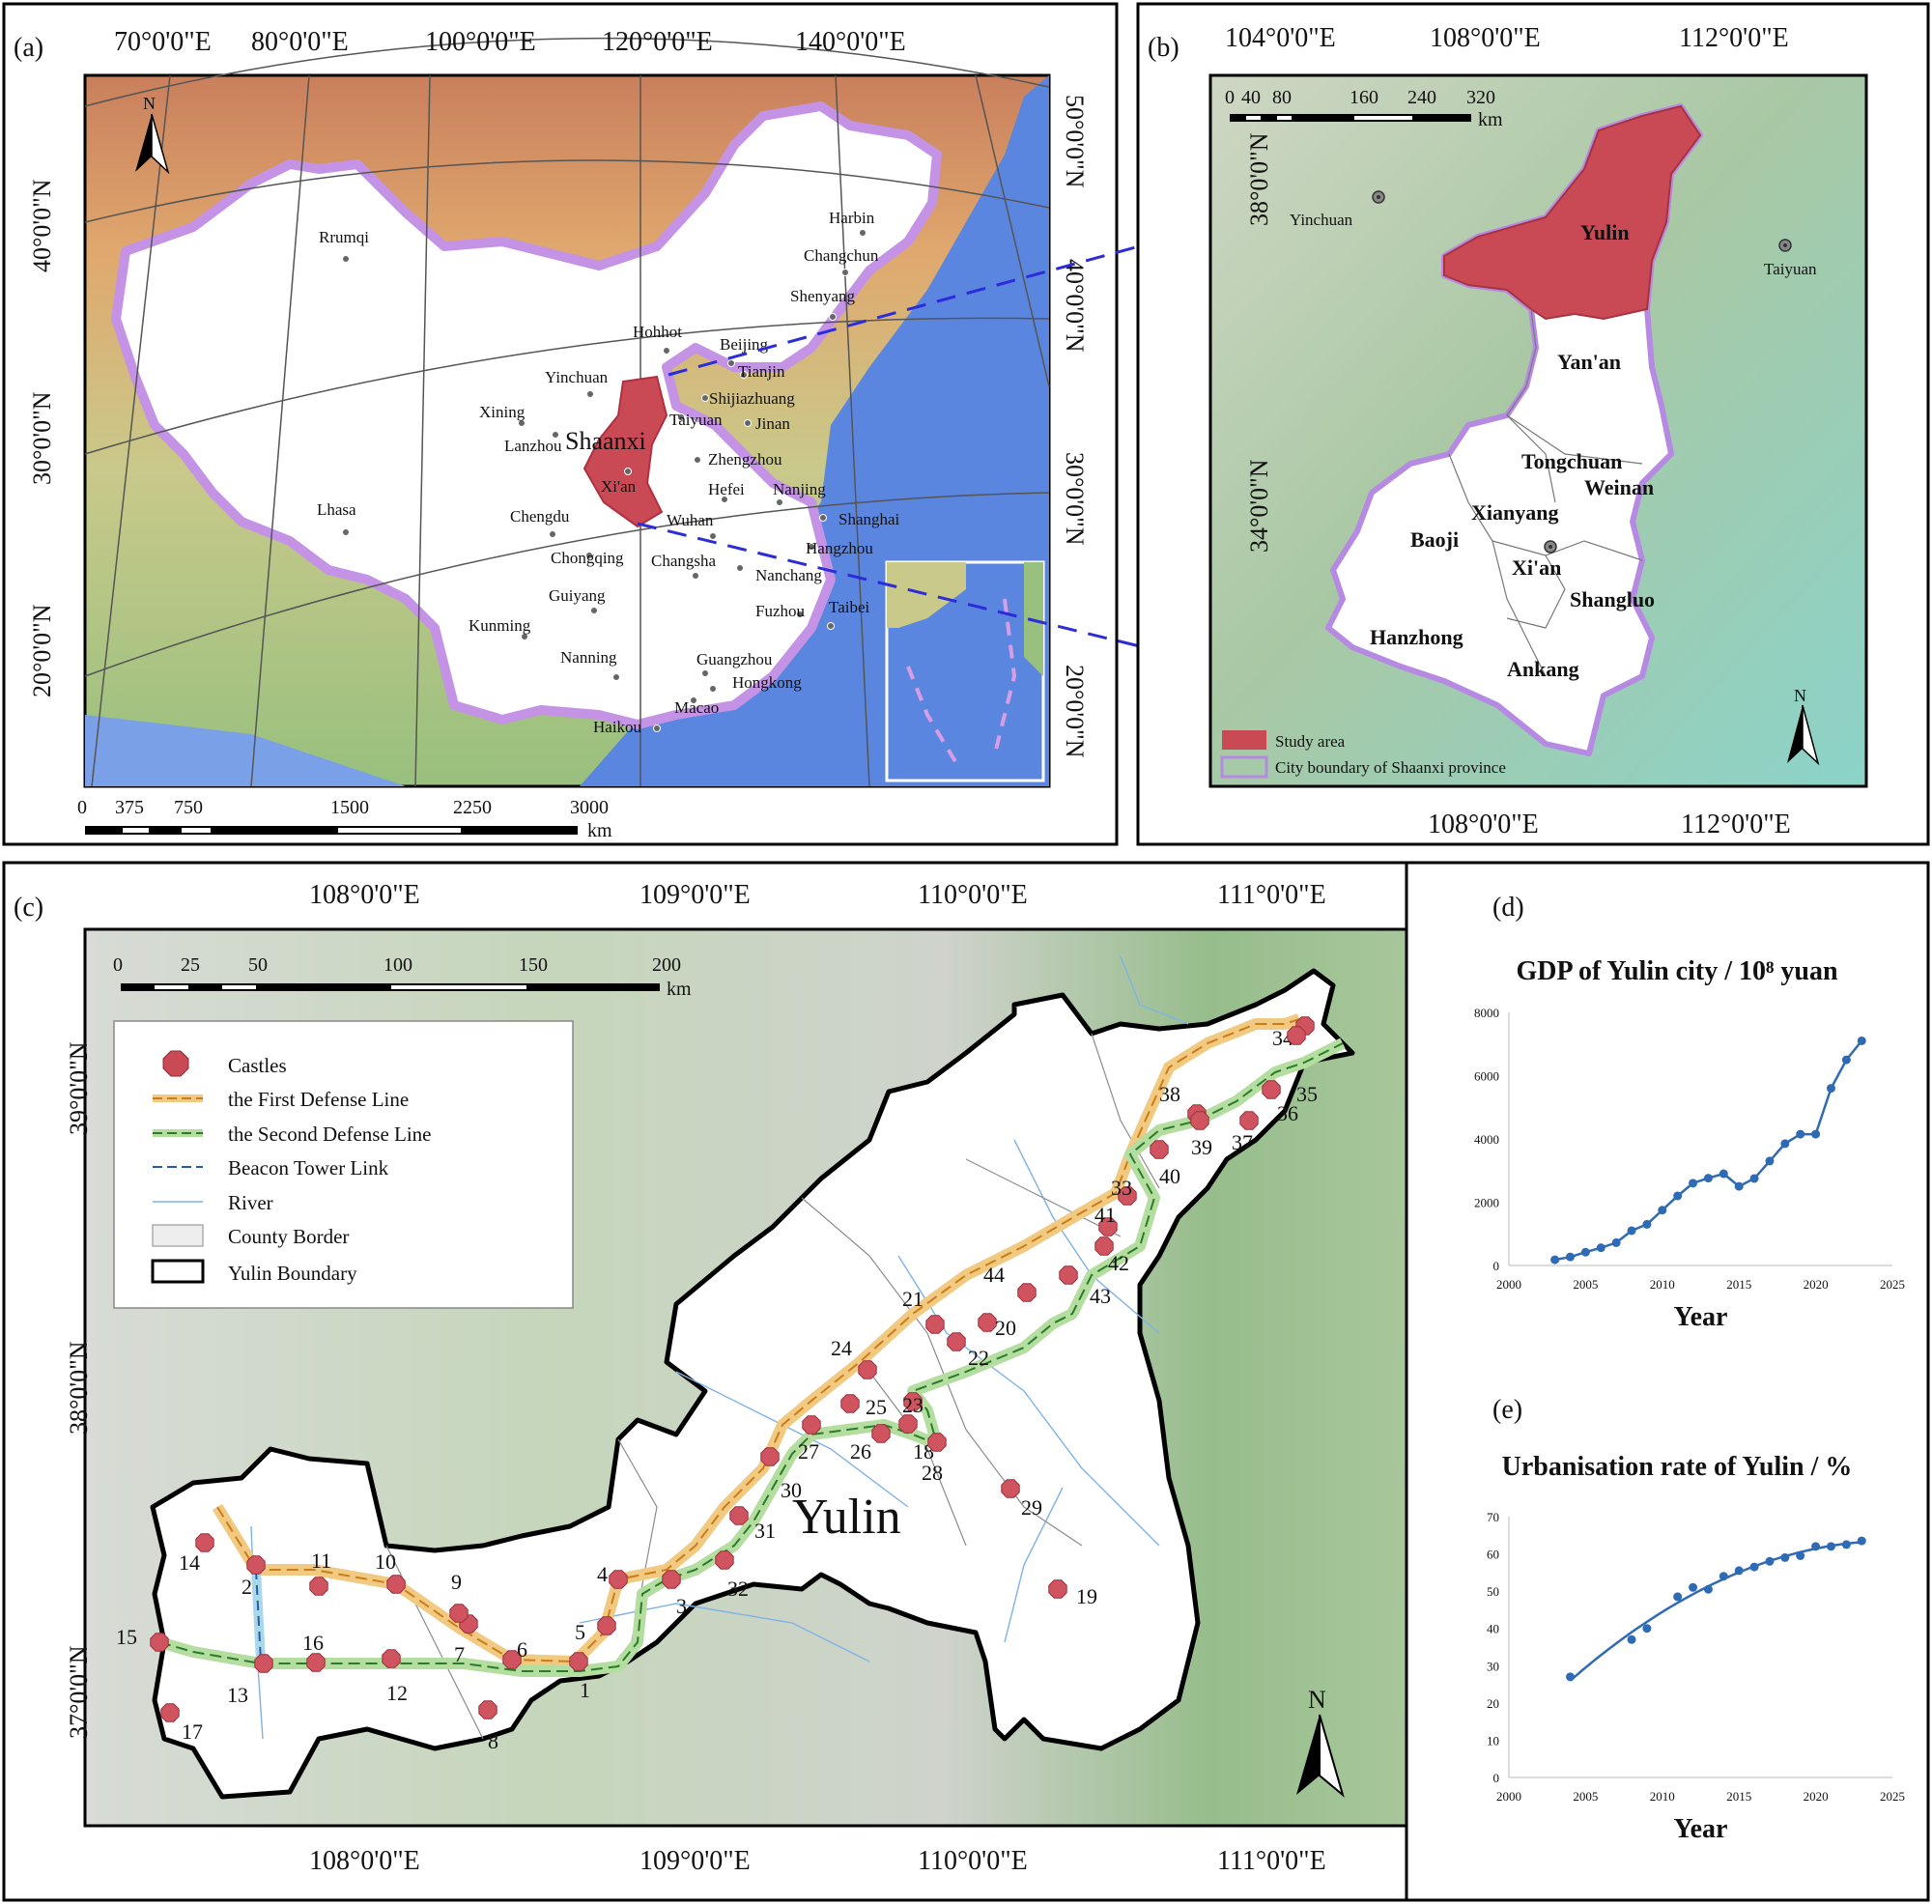 This screenshot has height=1904, width=1932. What do you see at coordinates (190, 965) in the screenshot?
I see `scale-tick-label: 25` at bounding box center [190, 965].